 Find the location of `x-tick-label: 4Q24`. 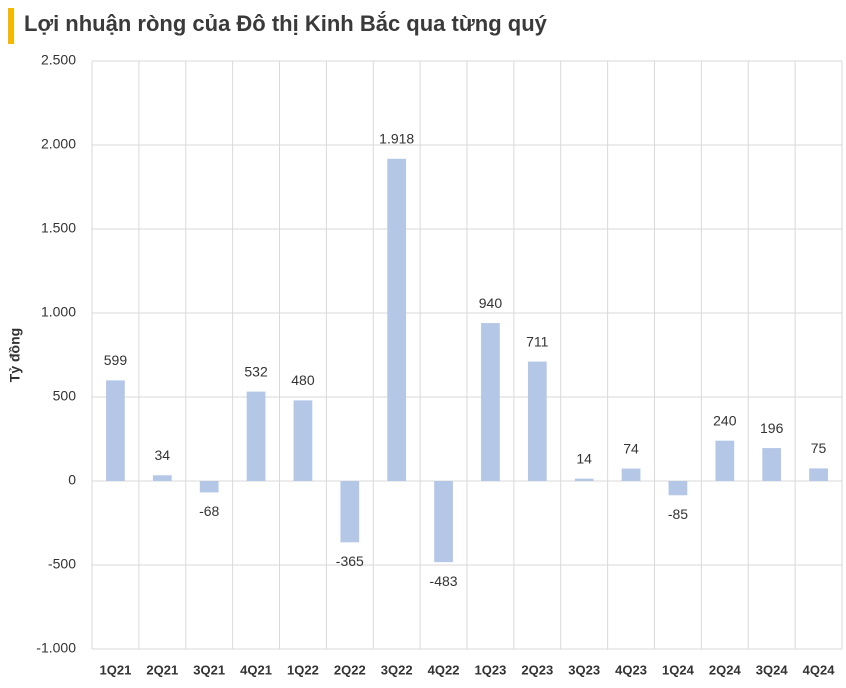

x-tick-label: 4Q24 is located at coordinates (819, 669).